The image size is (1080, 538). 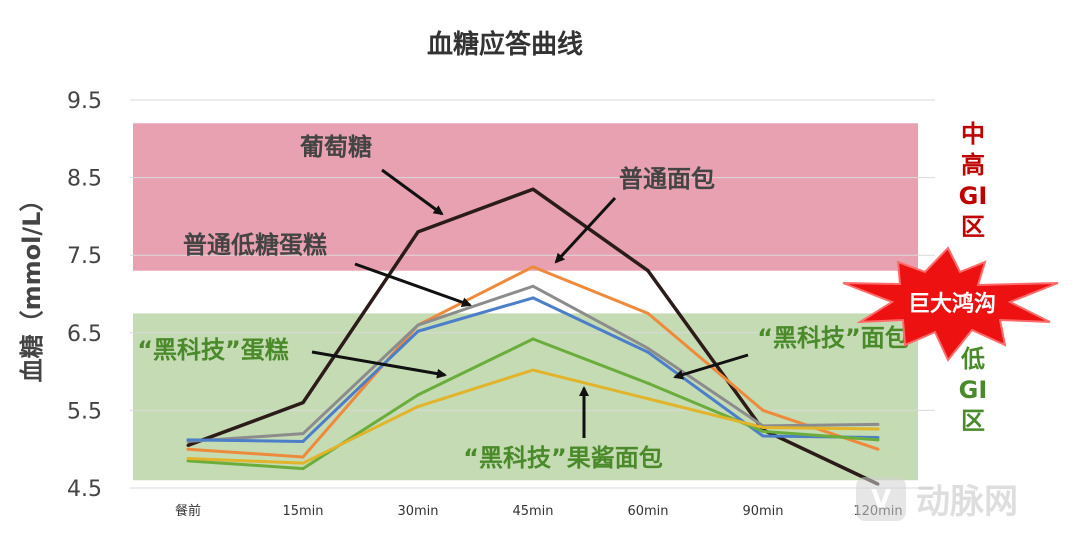 I want to click on burst-shape, so click(x=950, y=304).